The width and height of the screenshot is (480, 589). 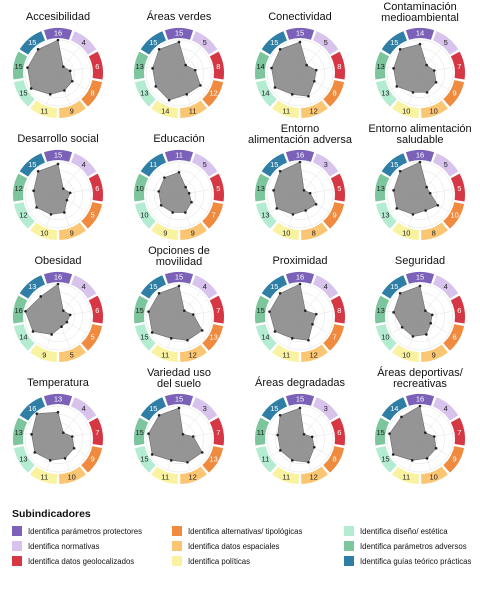 What do you see at coordinates (219, 561) in the screenshot?
I see `legend-label: Identifica políticas` at bounding box center [219, 561].